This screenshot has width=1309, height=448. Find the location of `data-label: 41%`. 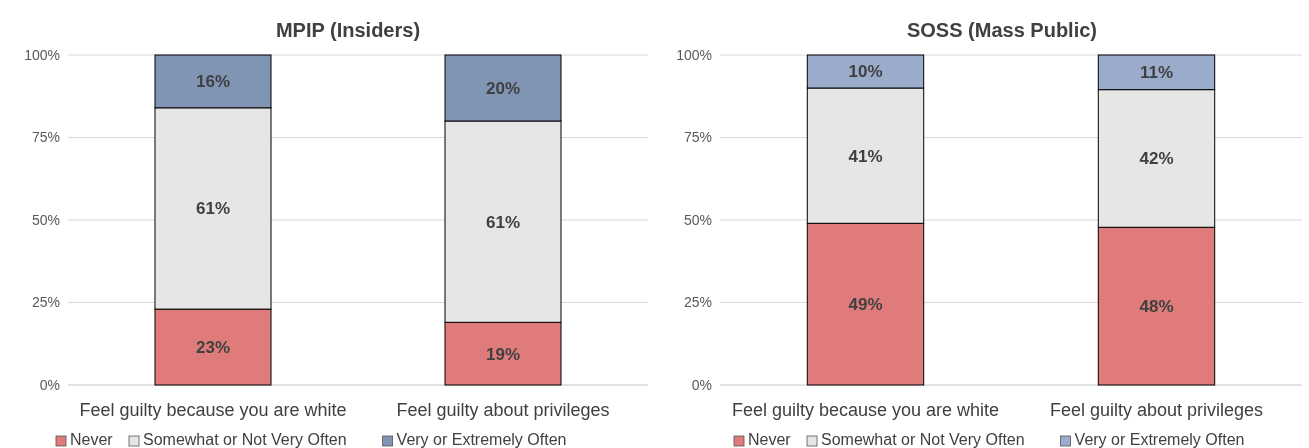

data-label: 41% is located at coordinates (865, 156).